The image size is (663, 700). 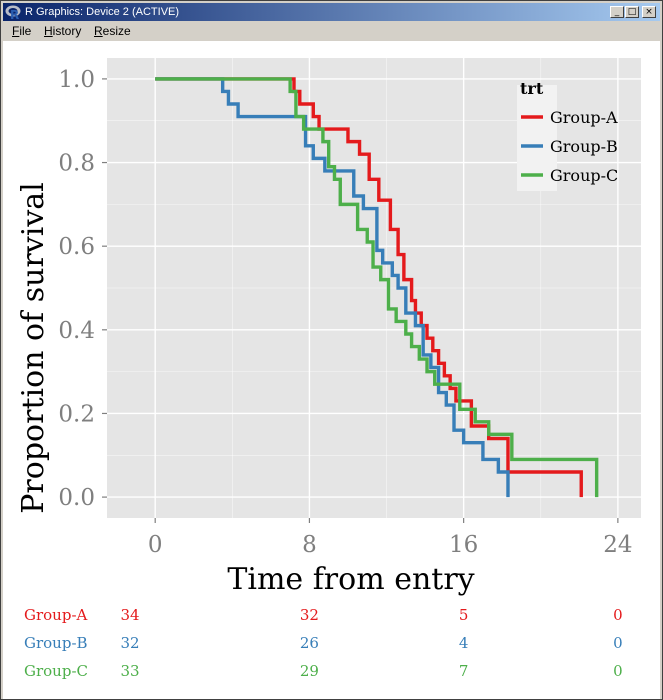 I want to click on legend-title: trt, so click(x=532, y=88).